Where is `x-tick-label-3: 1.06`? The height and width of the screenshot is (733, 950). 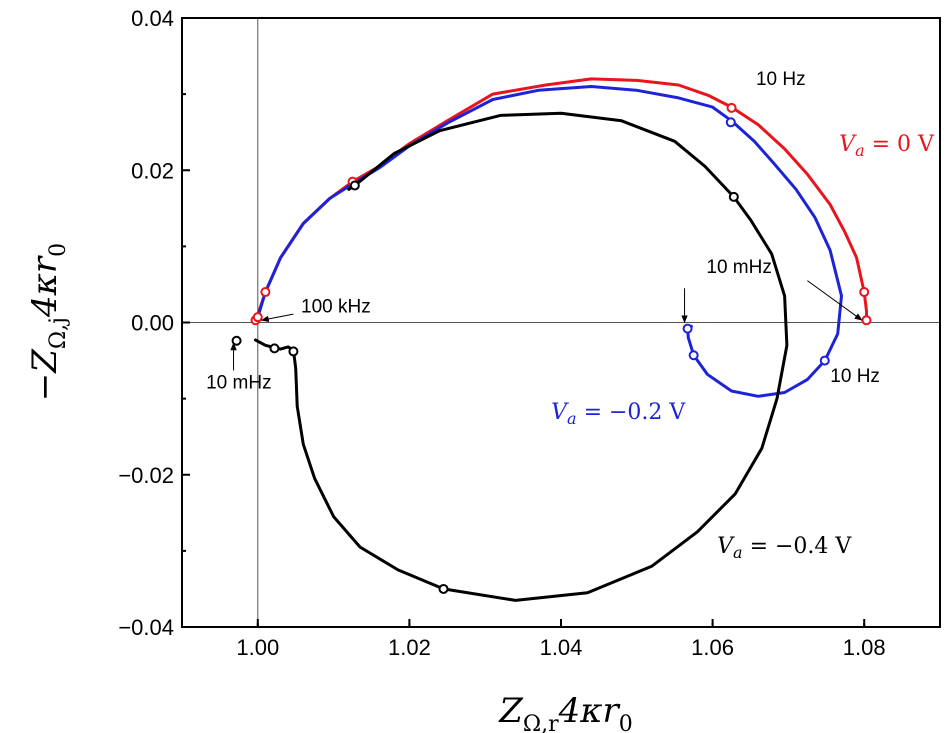
x-tick-label-3: 1.06 is located at coordinates (712, 647).